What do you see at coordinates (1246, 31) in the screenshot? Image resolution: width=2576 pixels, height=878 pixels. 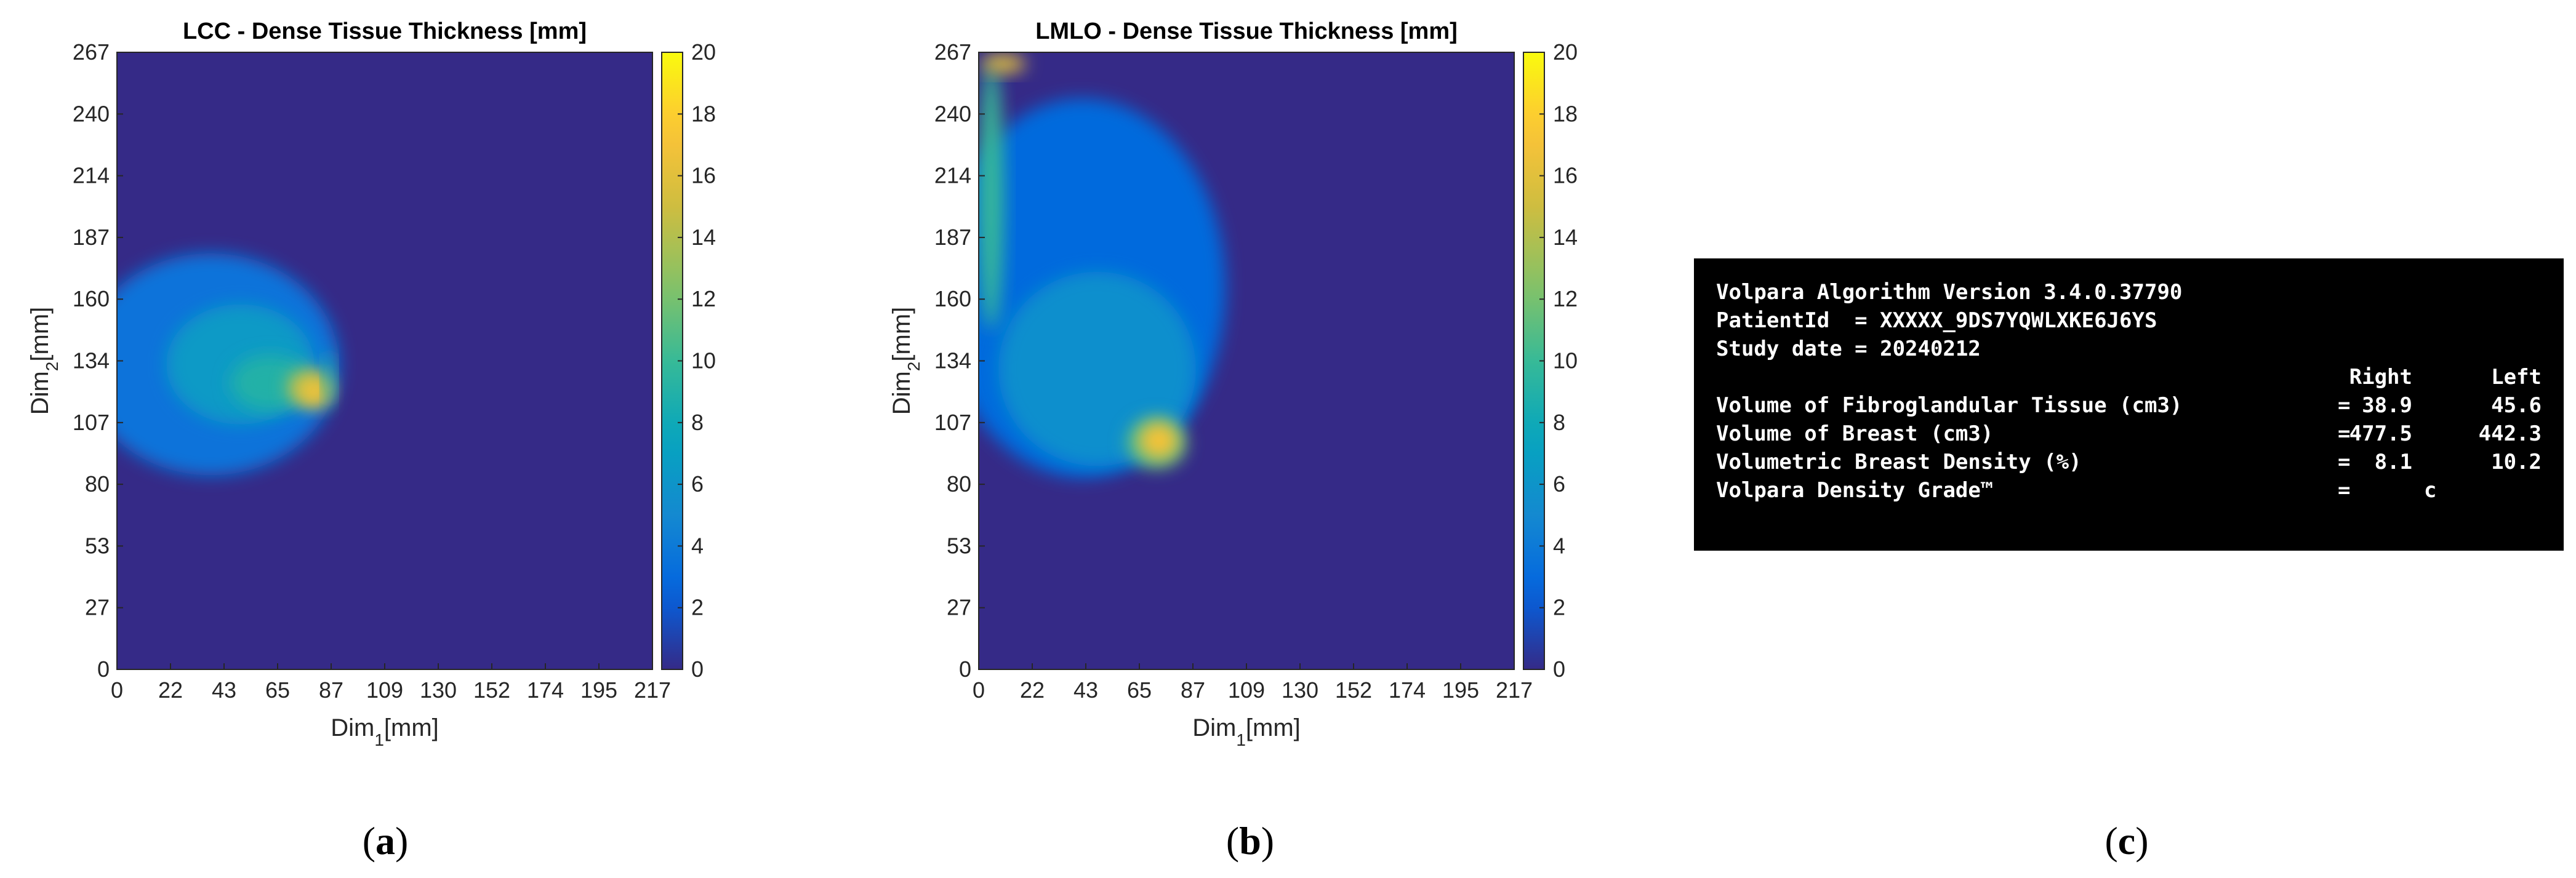 I see `chart-title: LMLO - Dense Tissue Thickness [mm]` at bounding box center [1246, 31].